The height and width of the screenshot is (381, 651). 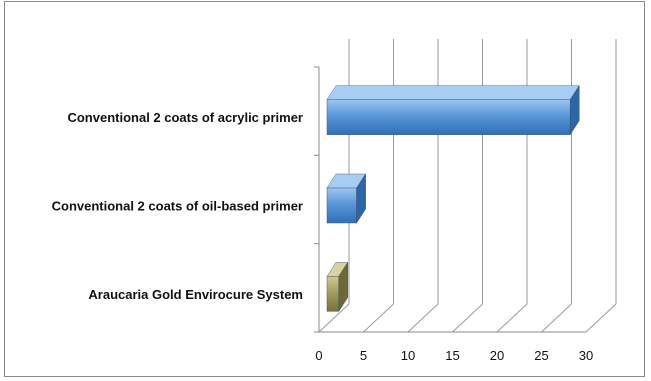 What do you see at coordinates (408, 355) in the screenshot?
I see `x-tick-label-2: 10` at bounding box center [408, 355].